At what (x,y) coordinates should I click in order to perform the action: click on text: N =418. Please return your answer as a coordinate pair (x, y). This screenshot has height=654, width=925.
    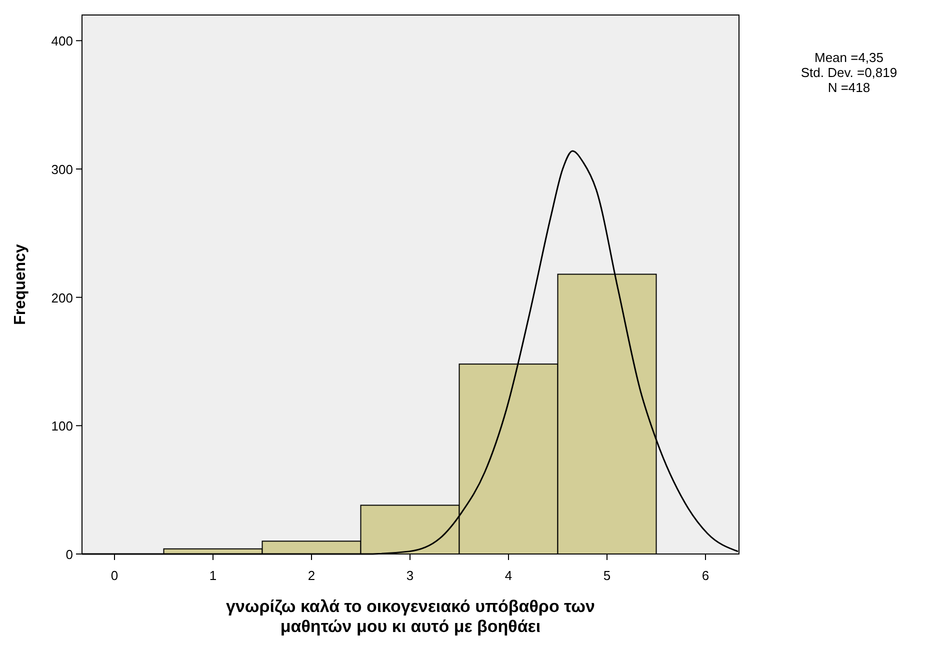
    Looking at the image, I should click on (849, 87).